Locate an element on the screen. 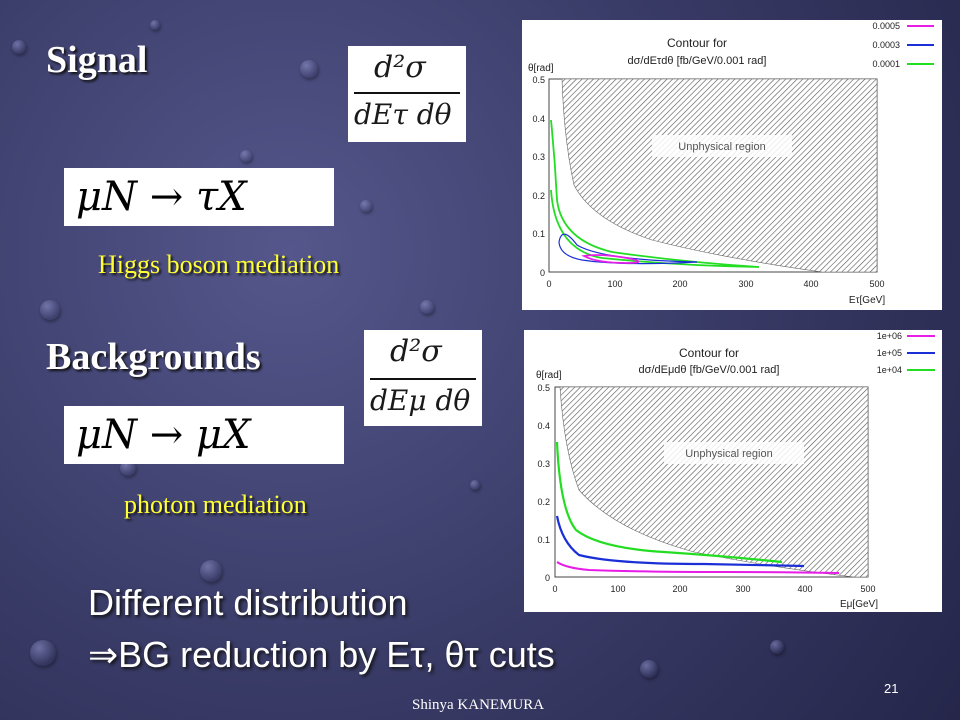 Image resolution: width=960 pixels, height=720 pixels. contour-0.0003 is located at coordinates (628, 249).